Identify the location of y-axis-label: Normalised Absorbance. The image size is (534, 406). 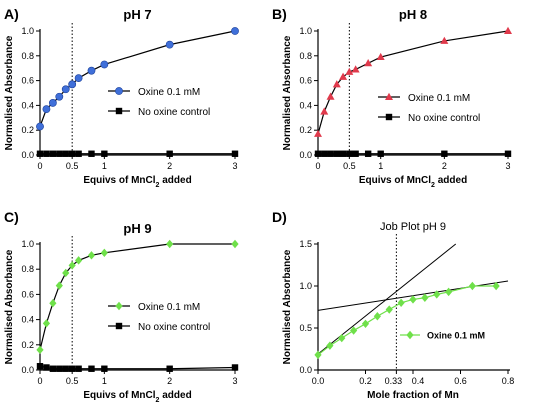
(287, 92).